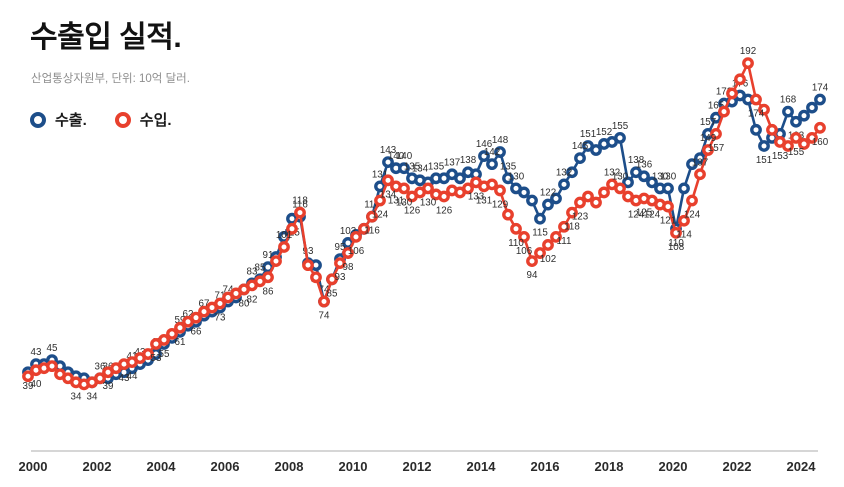  I want to click on data-label: 126, so click(444, 210).